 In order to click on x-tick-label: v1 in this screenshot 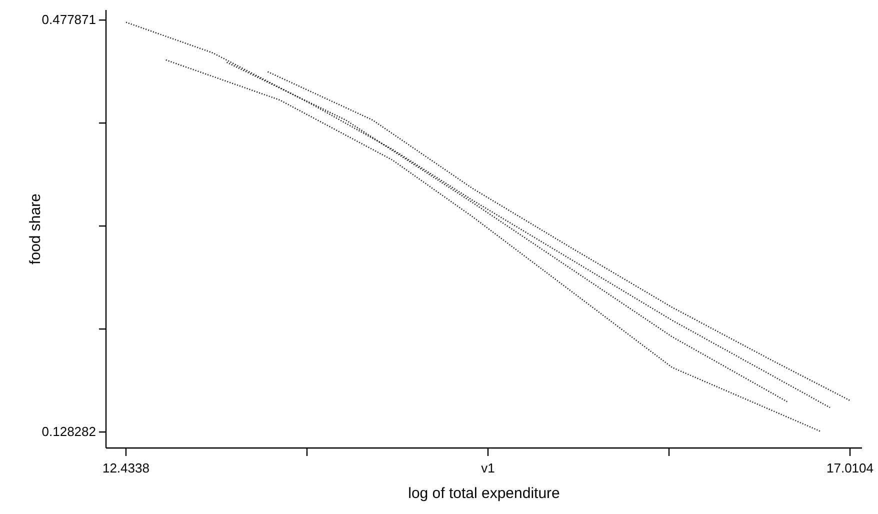, I will do `click(488, 468)`.